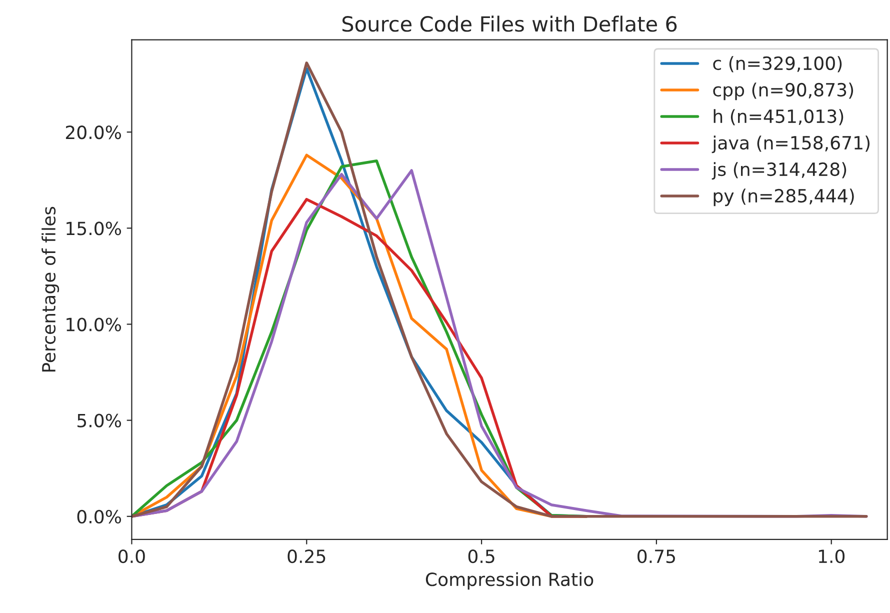 This screenshot has width=890, height=613. I want to click on x-tick-label: 0.25, so click(307, 556).